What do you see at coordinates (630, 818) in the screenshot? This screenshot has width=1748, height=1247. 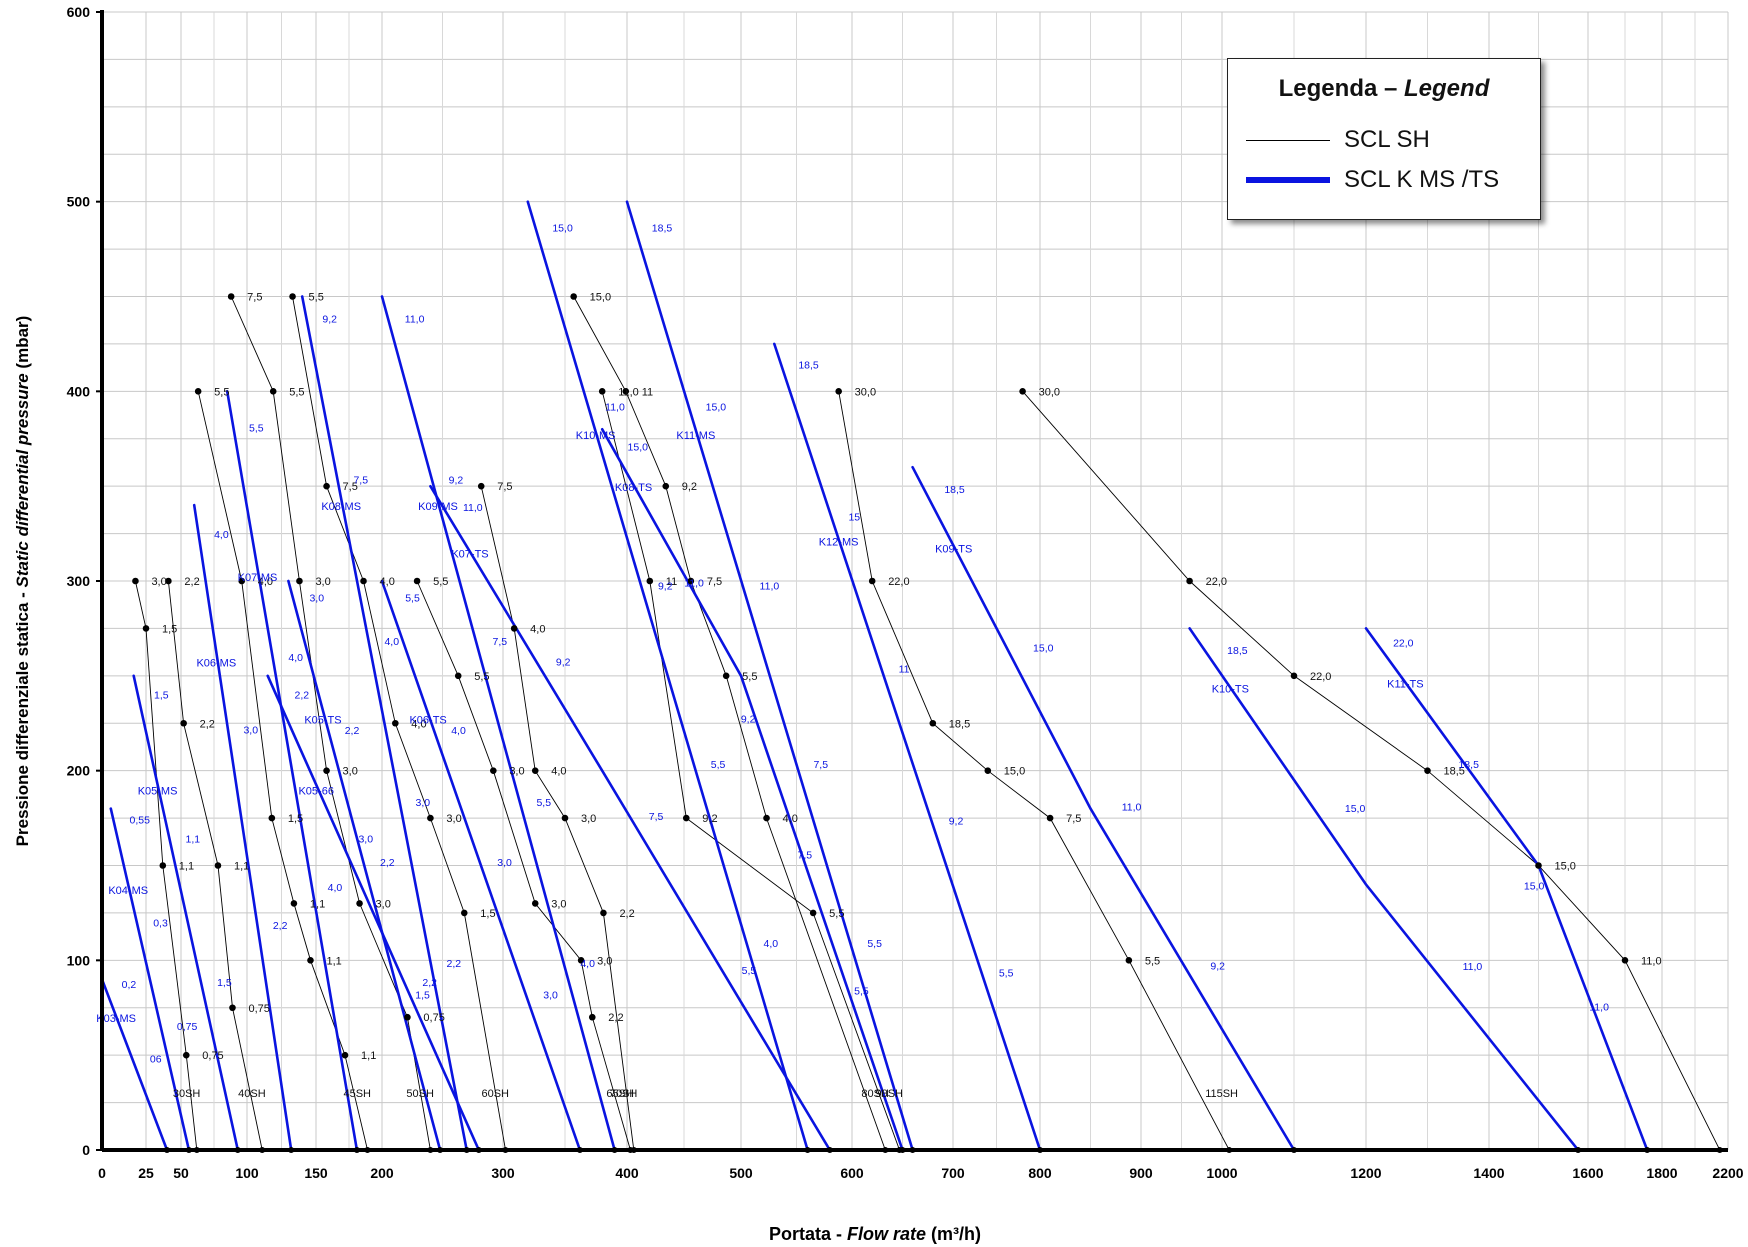 I see `k-curve-k07-ts` at bounding box center [630, 818].